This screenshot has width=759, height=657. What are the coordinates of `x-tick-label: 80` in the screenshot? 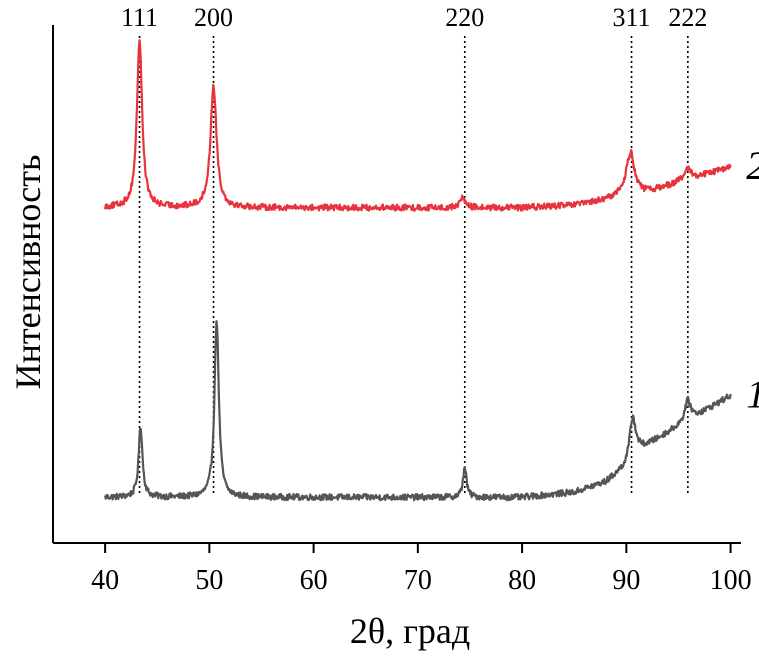 It's located at (522, 580).